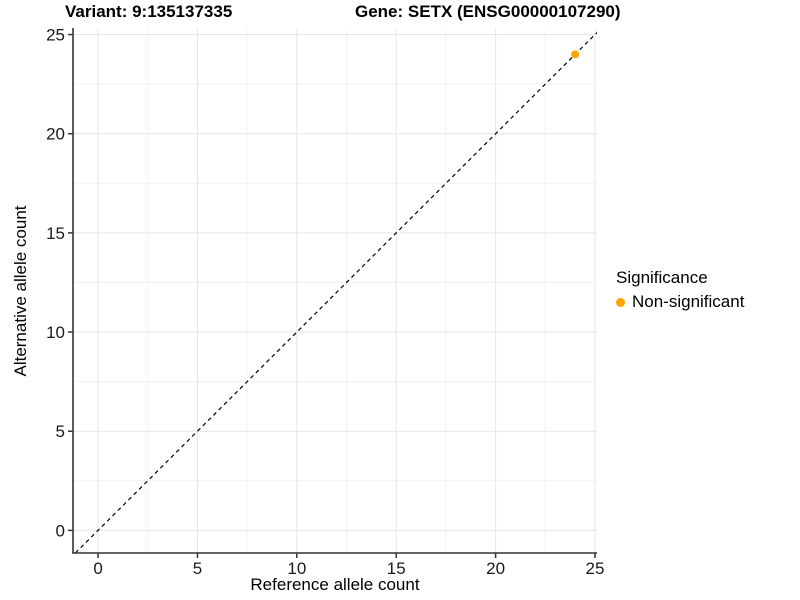 This screenshot has width=800, height=600. Describe the element at coordinates (335, 584) in the screenshot. I see `x-axis-title: Reference allele count` at that location.